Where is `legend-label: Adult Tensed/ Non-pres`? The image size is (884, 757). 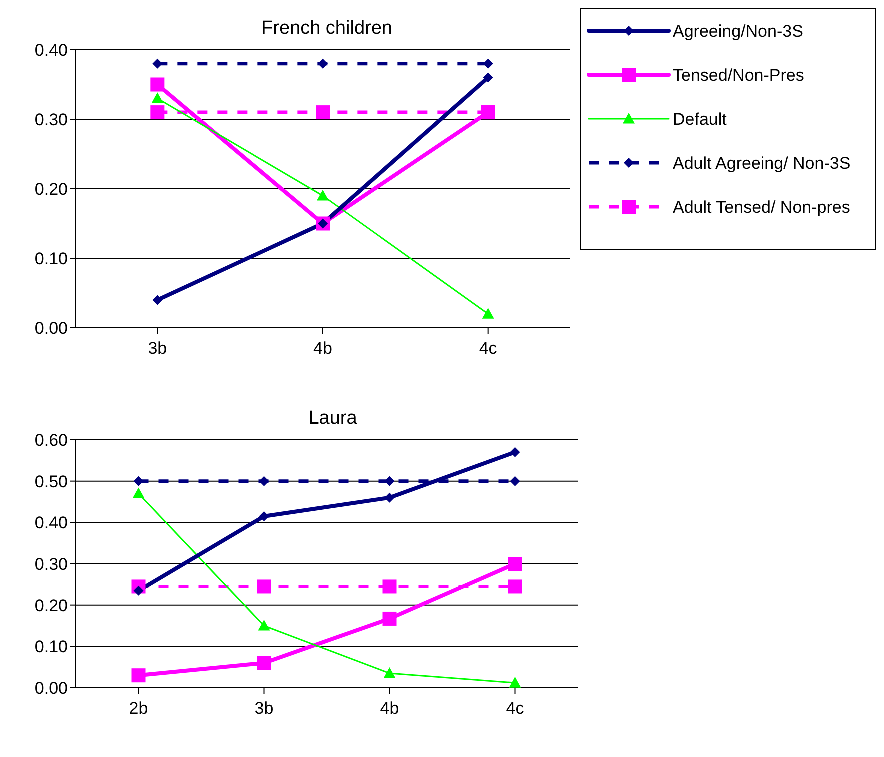 legend-label: Adult Tensed/ Non-pres is located at coordinates (762, 208).